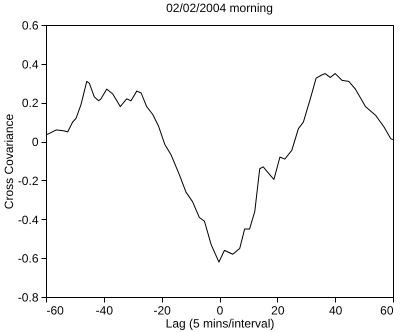 This screenshot has height=332, width=404. Describe the element at coordinates (220, 323) in the screenshot. I see `x-axis-title: Lag (5 mins/interval)` at that location.